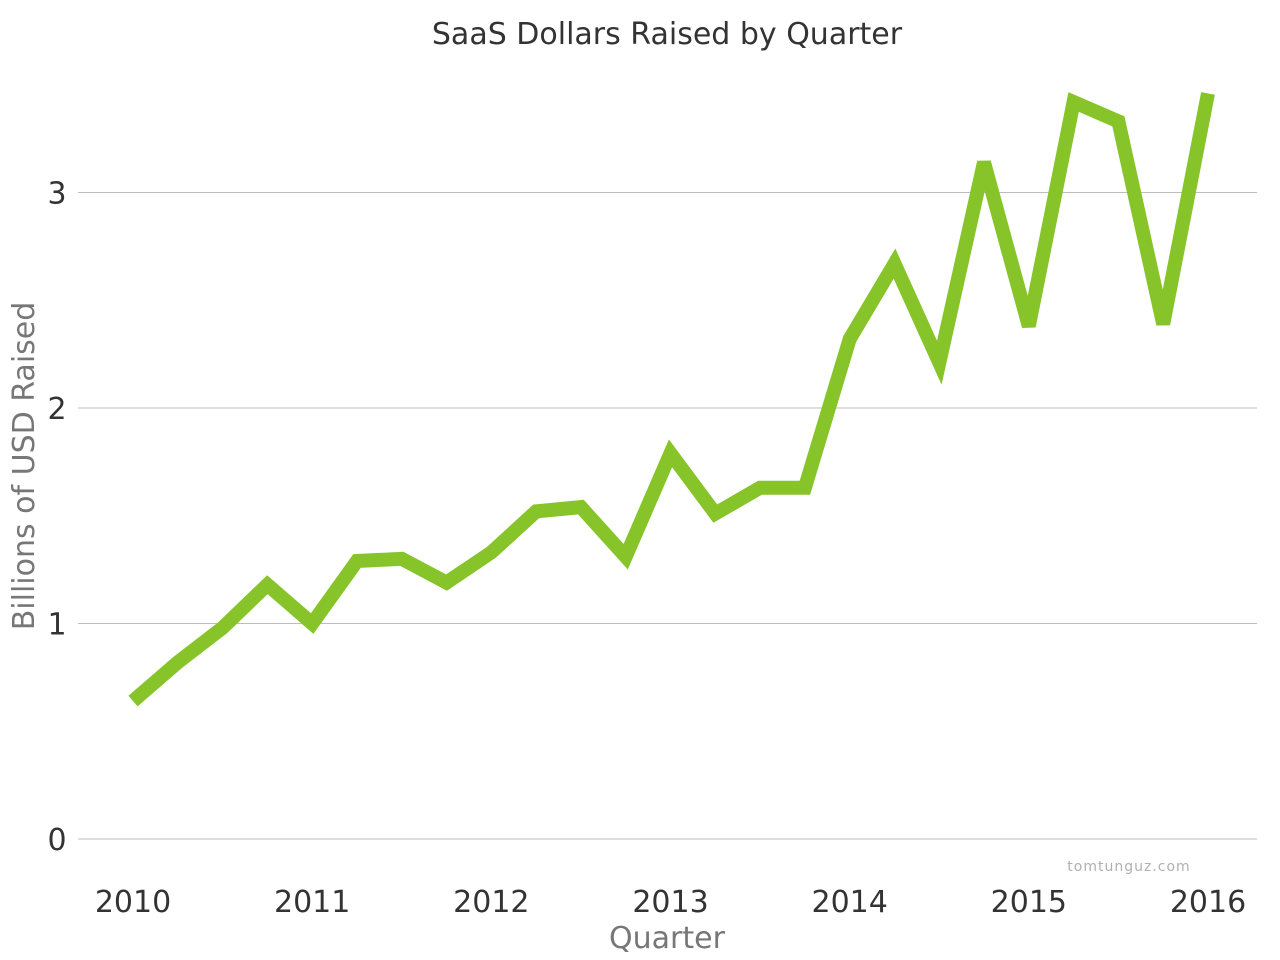 This screenshot has height=960, width=1280. What do you see at coordinates (56, 409) in the screenshot?
I see `y-tick-label: 2` at bounding box center [56, 409].